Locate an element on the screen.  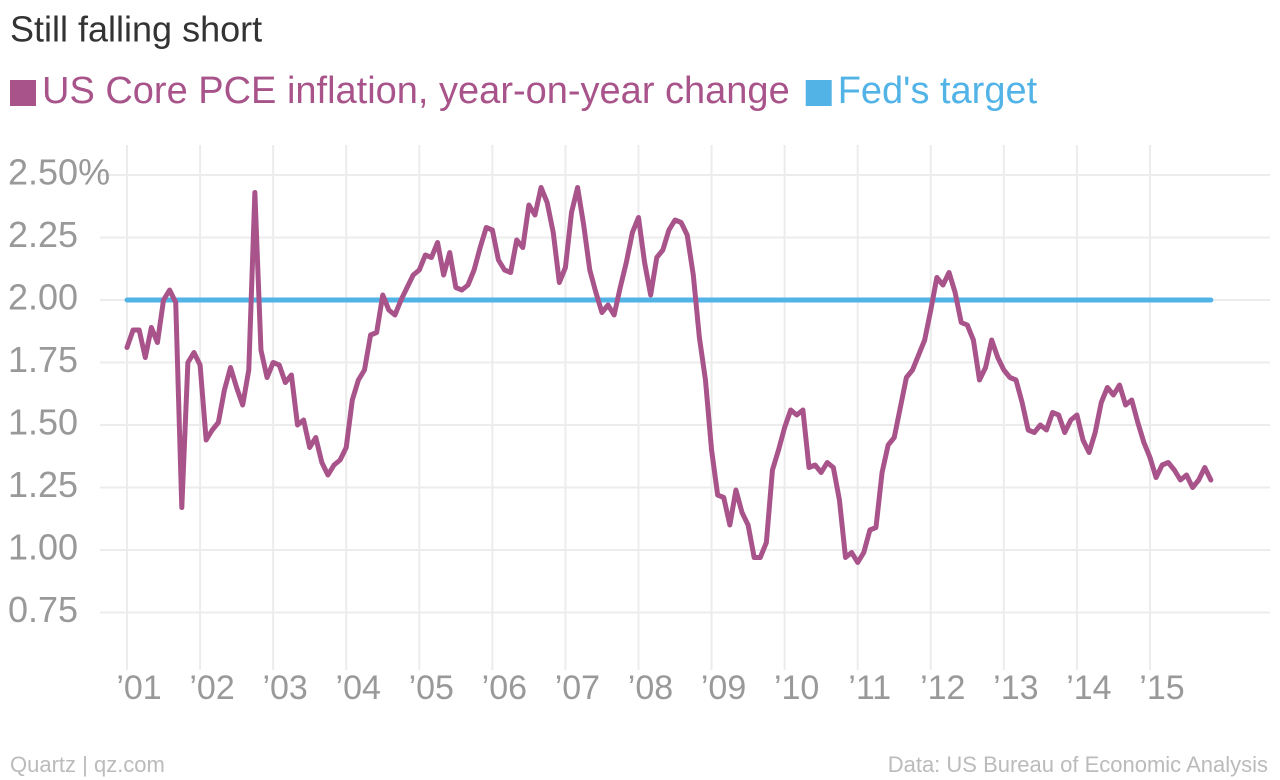
x-tick-label: ’12 is located at coordinates (942, 688).